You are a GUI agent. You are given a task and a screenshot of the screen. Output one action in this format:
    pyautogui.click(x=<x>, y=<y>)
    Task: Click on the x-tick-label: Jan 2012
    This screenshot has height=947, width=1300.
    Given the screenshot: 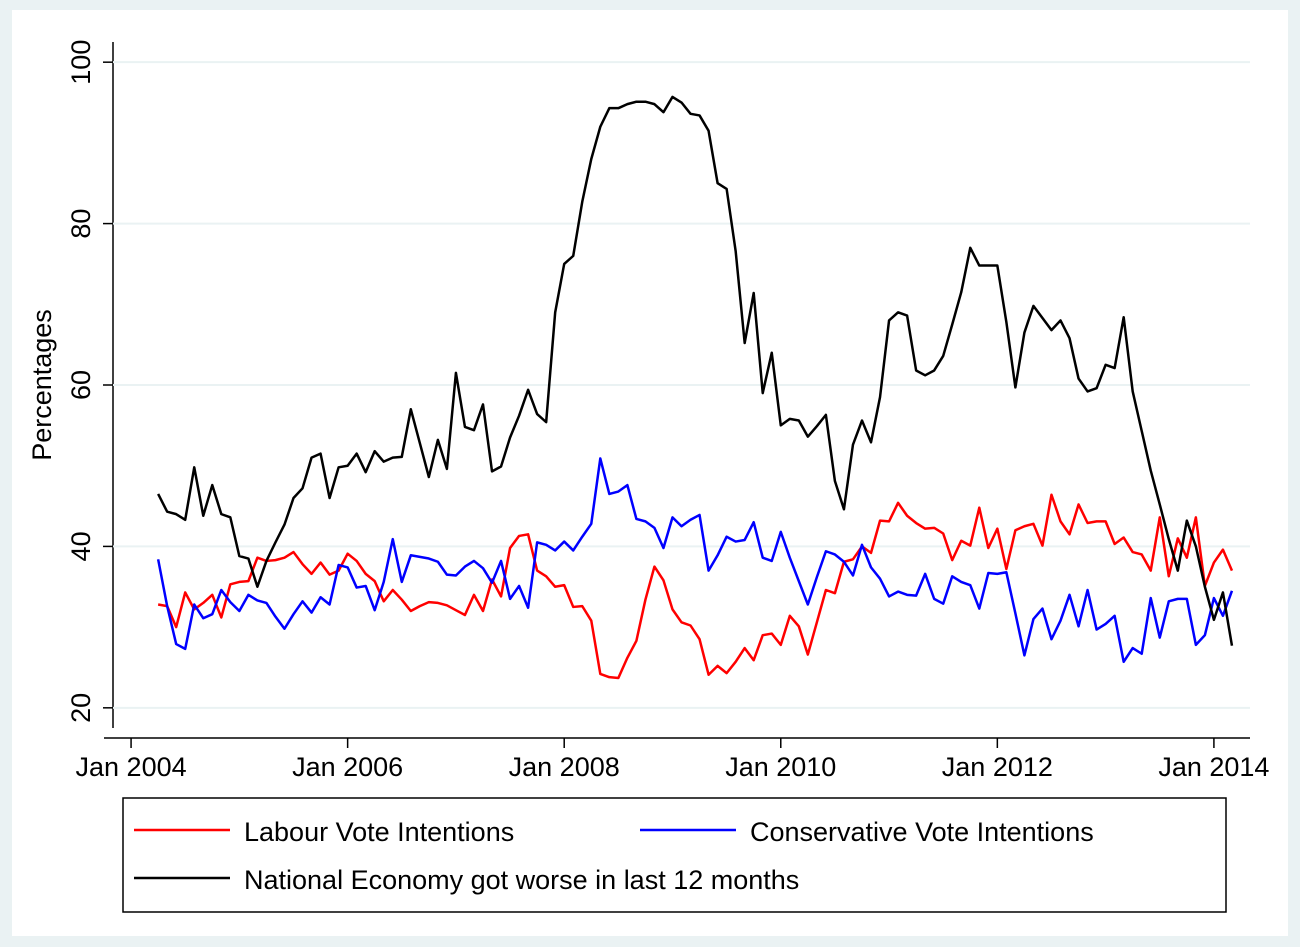 What is the action you would take?
    pyautogui.click(x=997, y=767)
    